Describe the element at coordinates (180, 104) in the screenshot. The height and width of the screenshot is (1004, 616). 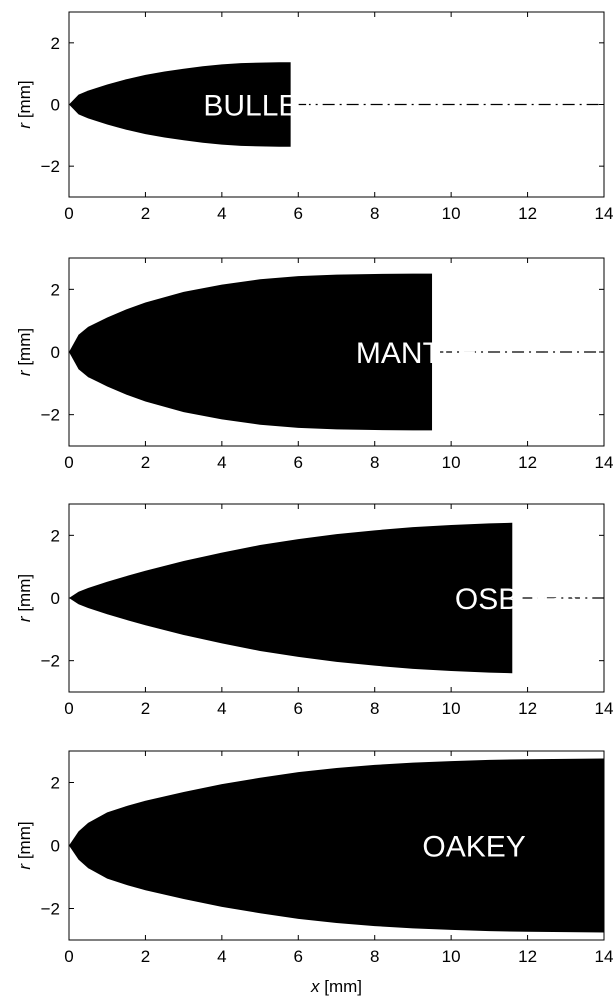
I see `profile-bullet` at that location.